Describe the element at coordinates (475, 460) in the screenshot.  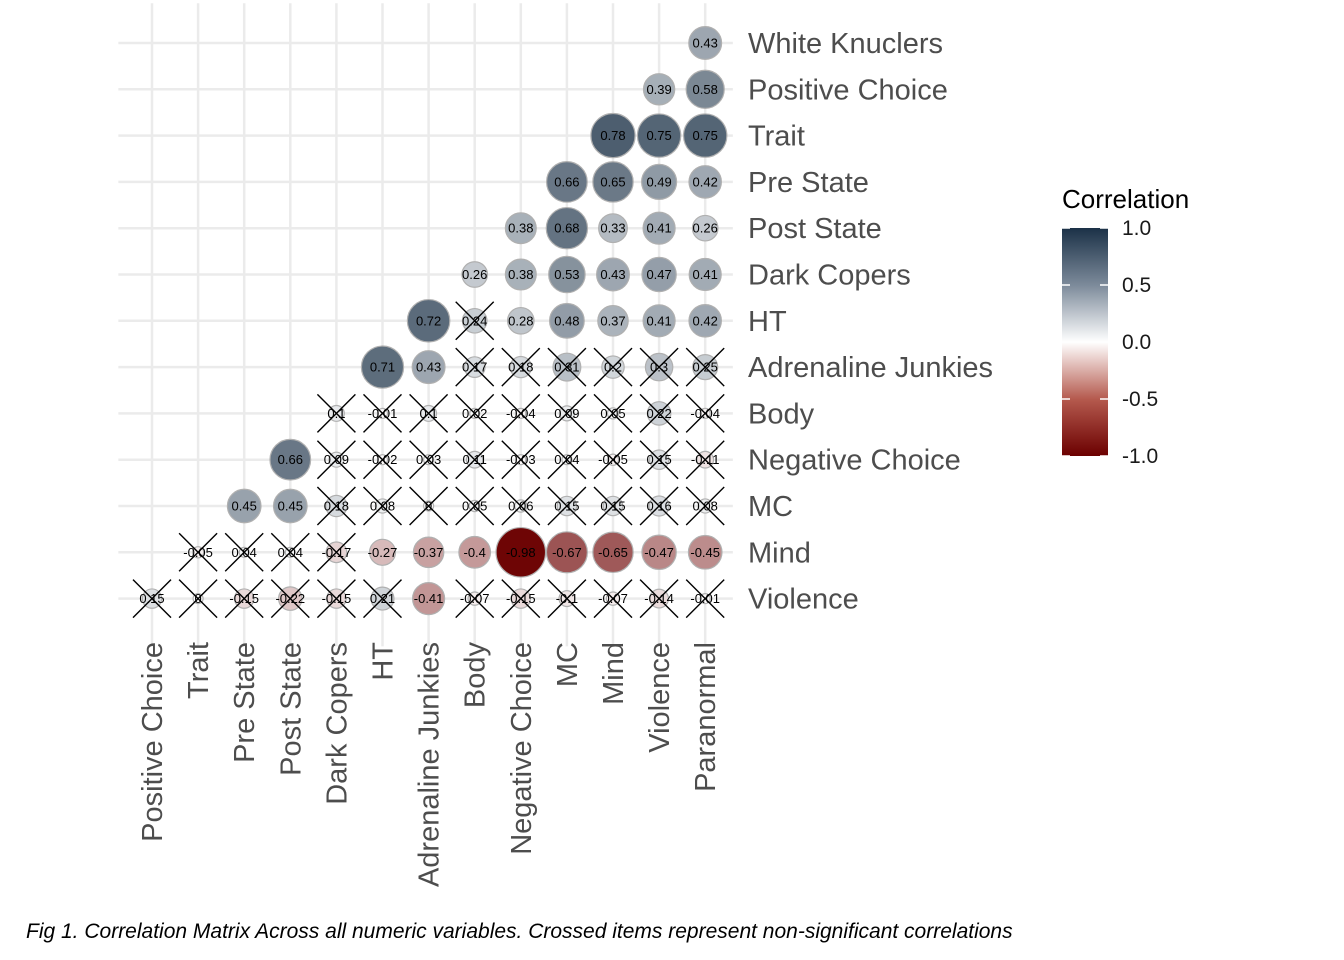
I see `correlation-cell: 0.11` at that location.